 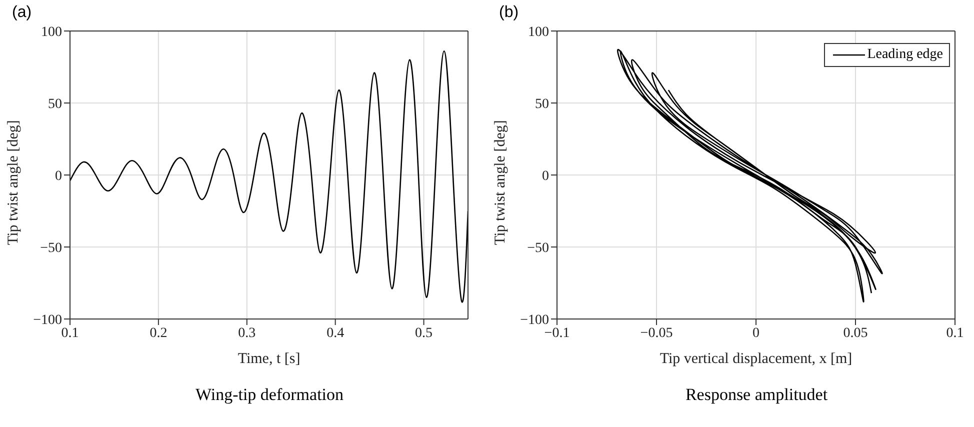 What do you see at coordinates (905, 55) in the screenshot?
I see `legend-label: Leading edge` at bounding box center [905, 55].